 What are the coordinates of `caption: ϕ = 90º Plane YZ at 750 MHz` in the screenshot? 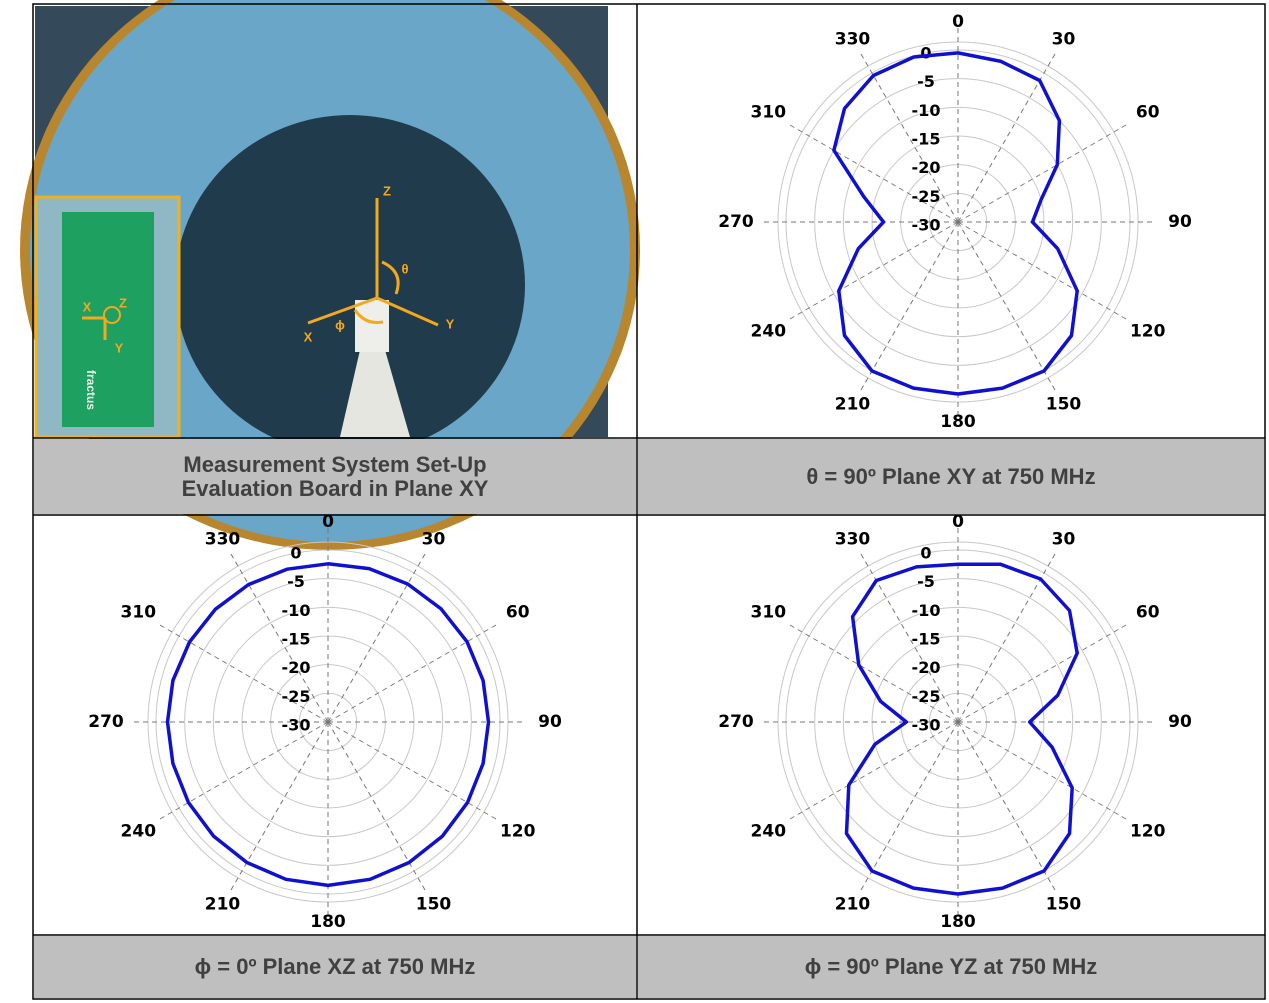 It's located at (951, 967).